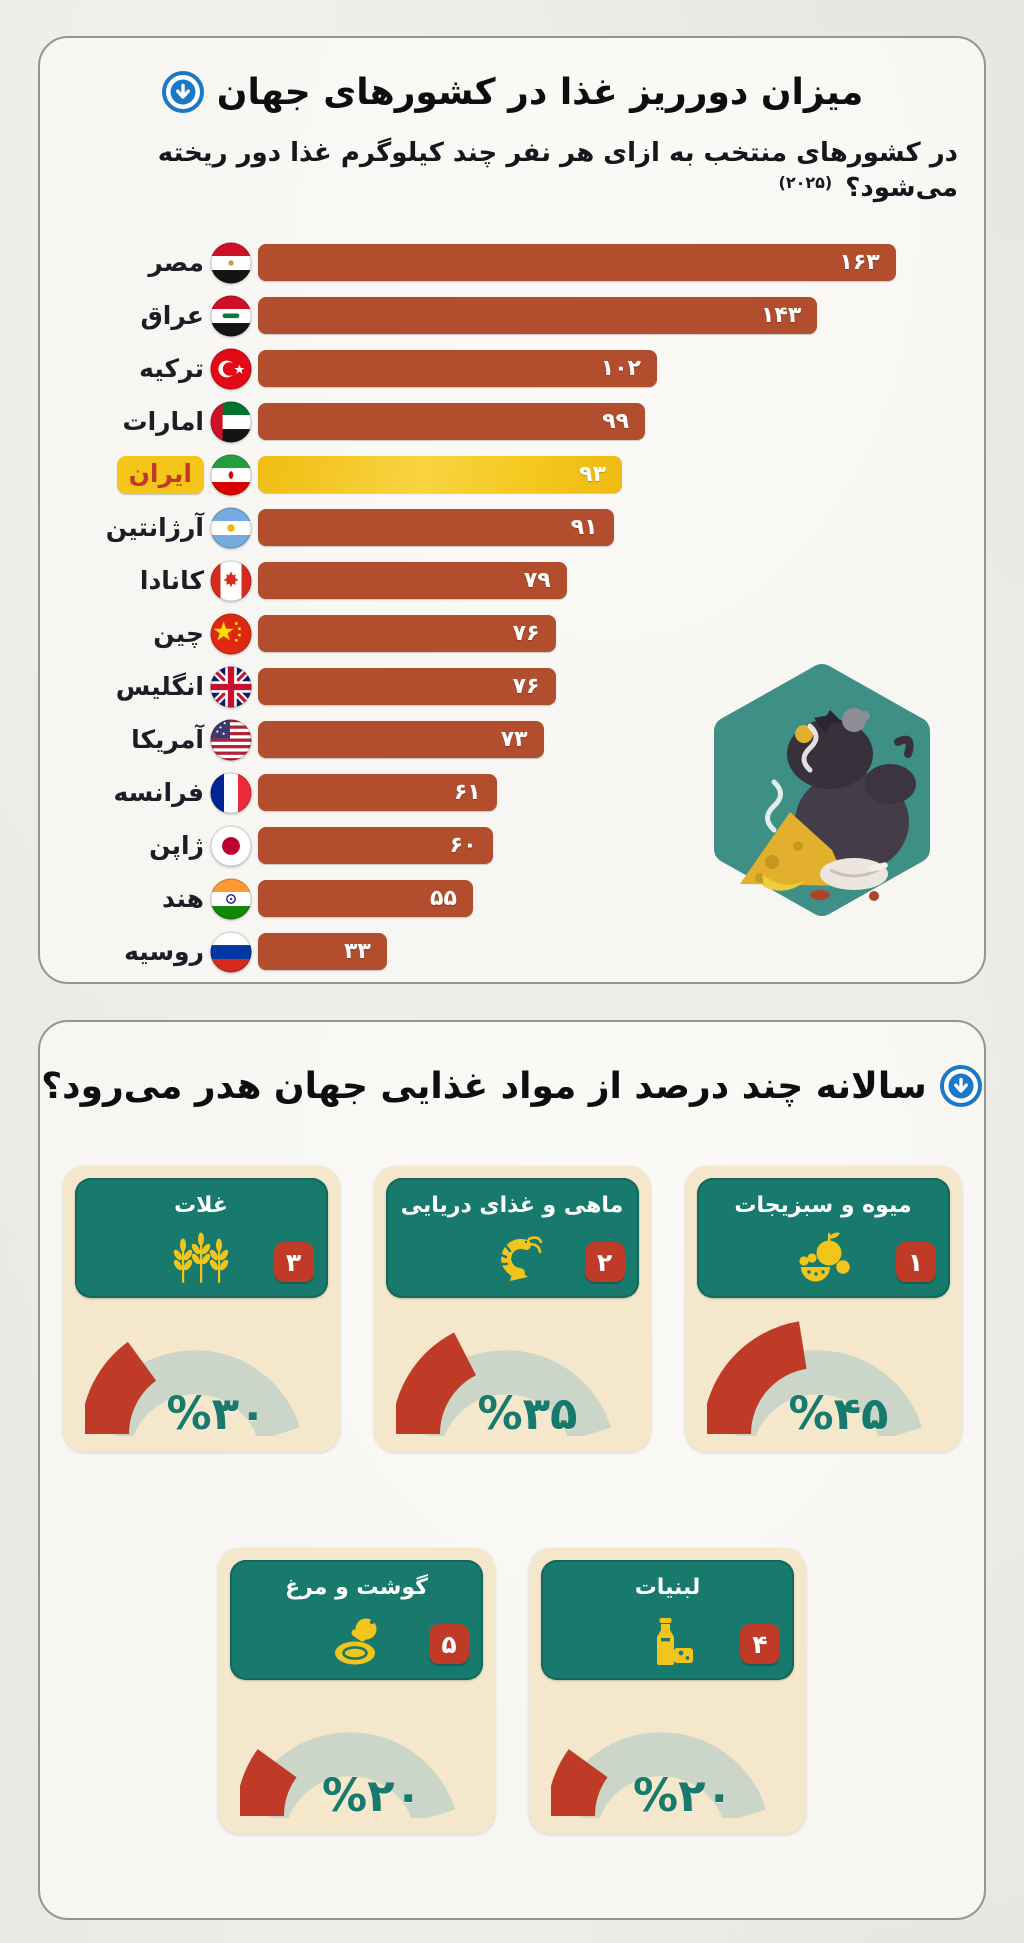  What do you see at coordinates (372, 1795) in the screenshot?
I see `percent-value: %۲۰` at bounding box center [372, 1795].